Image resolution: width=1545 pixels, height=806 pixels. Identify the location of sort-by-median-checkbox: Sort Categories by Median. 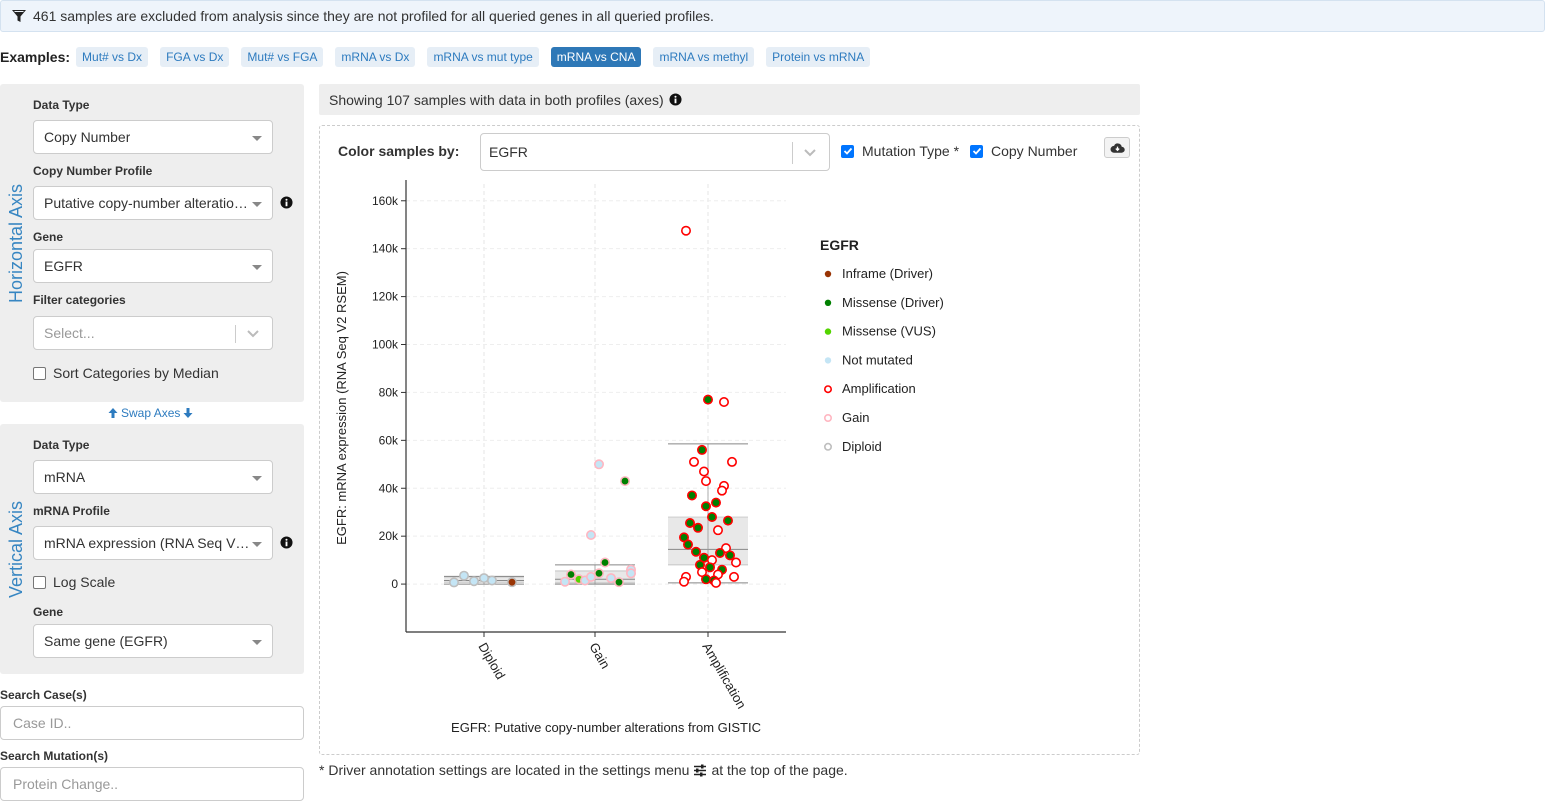
(126, 373).